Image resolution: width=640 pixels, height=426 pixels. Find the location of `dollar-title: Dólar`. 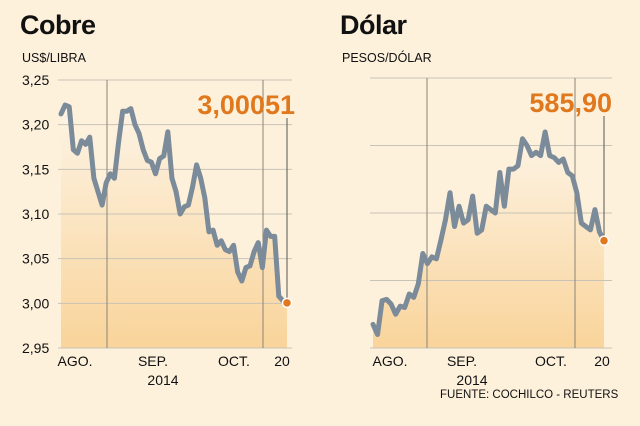

dollar-title: Dólar is located at coordinates (373, 25).